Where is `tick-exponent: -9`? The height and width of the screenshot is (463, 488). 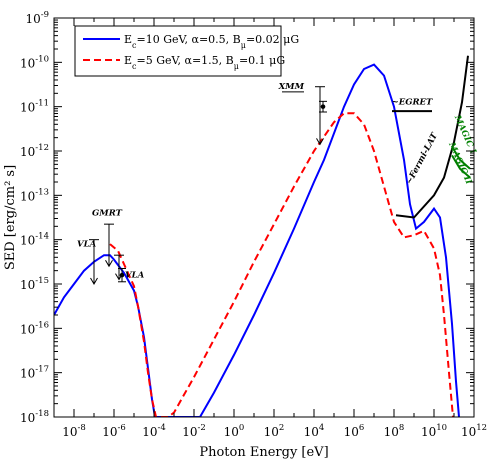 tick-exponent: -9 is located at coordinates (45, 15).